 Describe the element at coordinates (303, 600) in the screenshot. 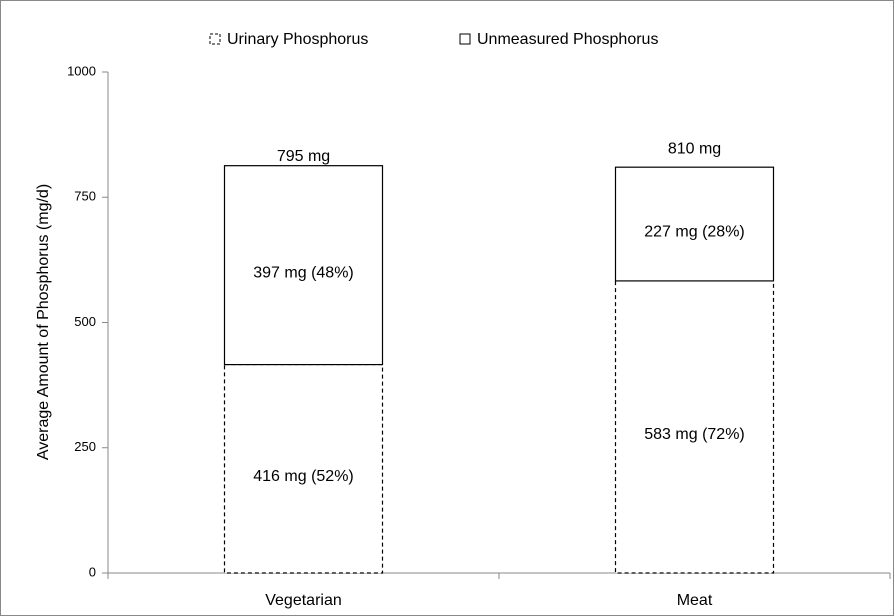

I see `x-tick-label: Vegetarian` at that location.